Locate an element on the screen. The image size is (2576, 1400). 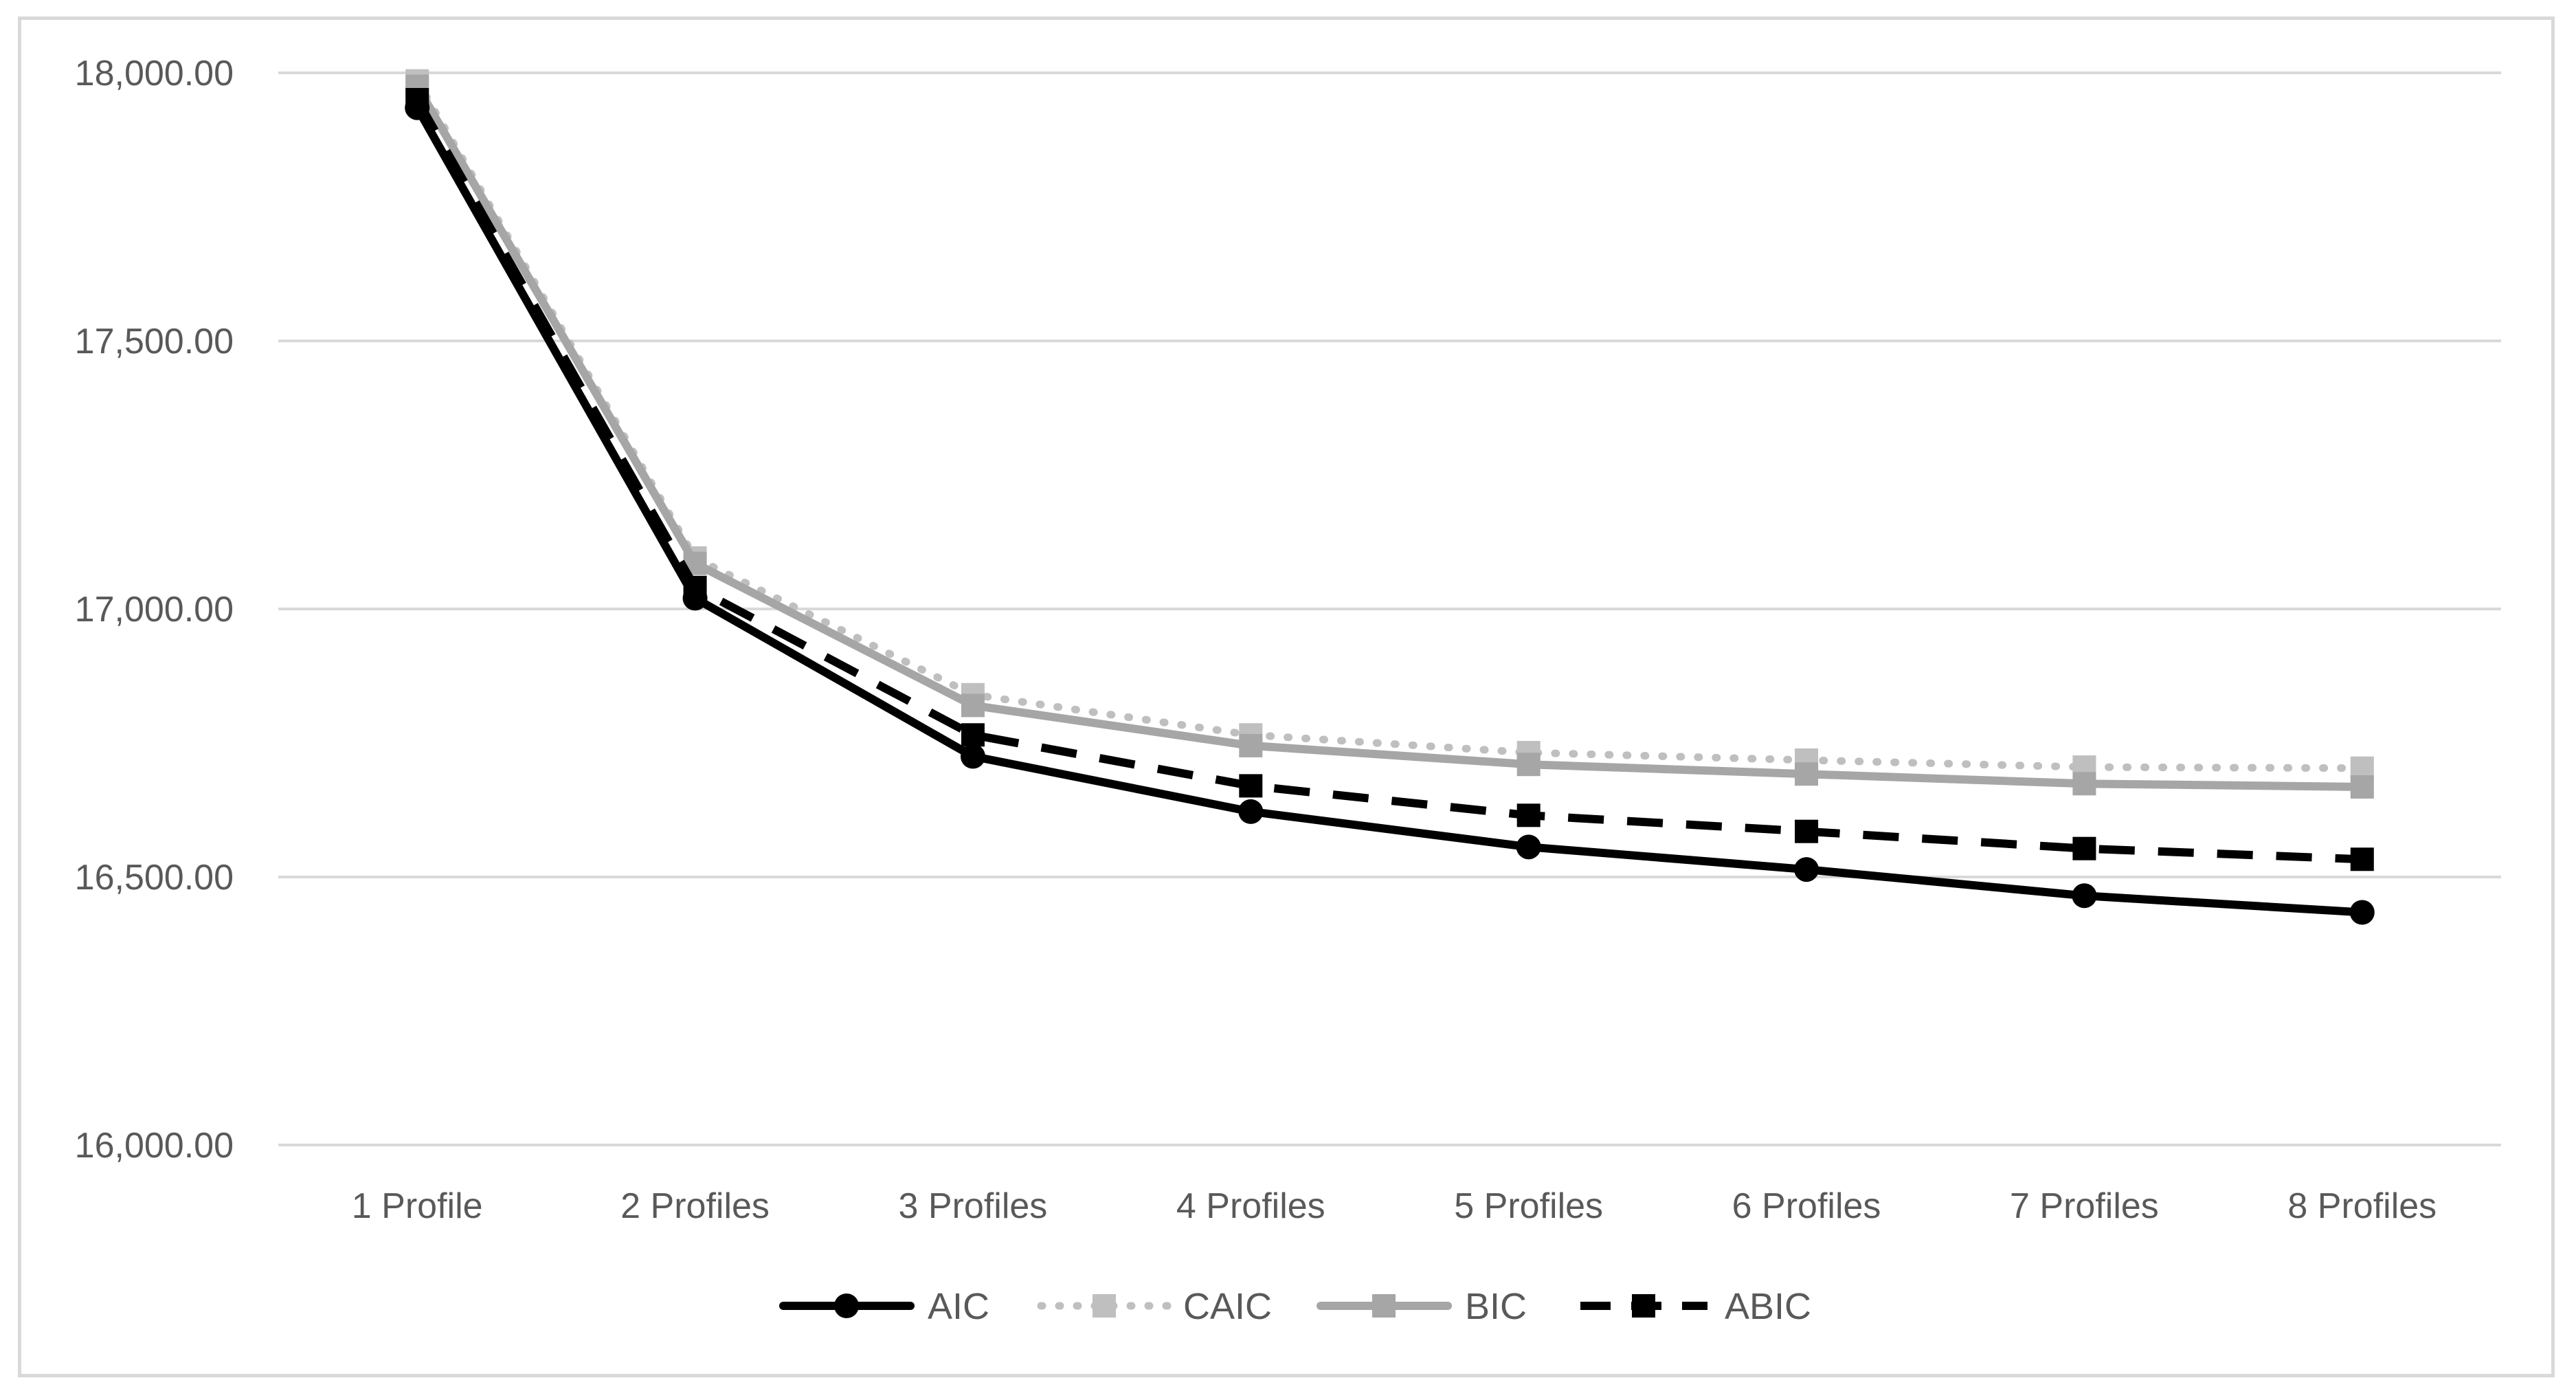
y-tick-label: 16,000.00 is located at coordinates (154, 1146).